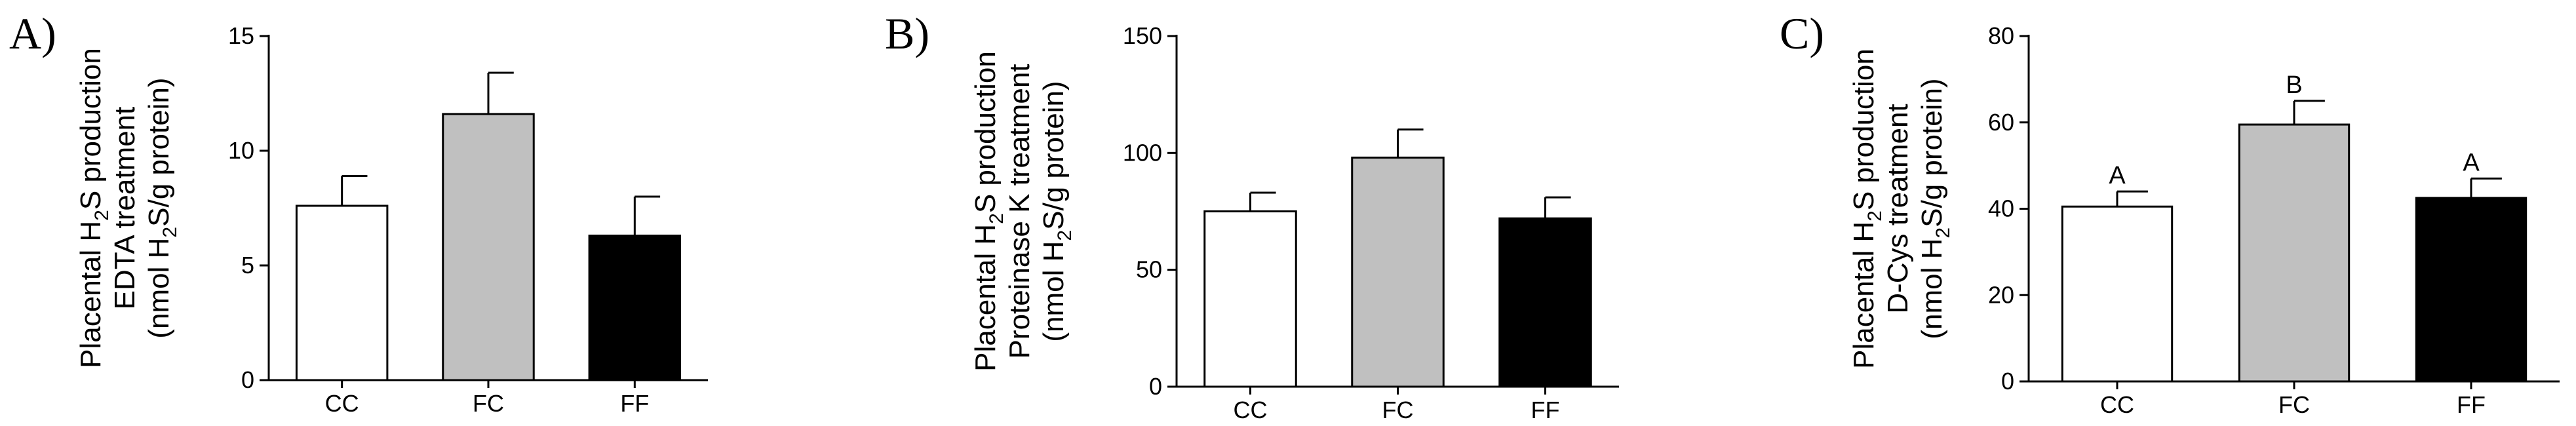 Image resolution: width=2576 pixels, height=426 pixels. I want to click on y-axis-label-line2: Proteinase K treatment, so click(1020, 211).